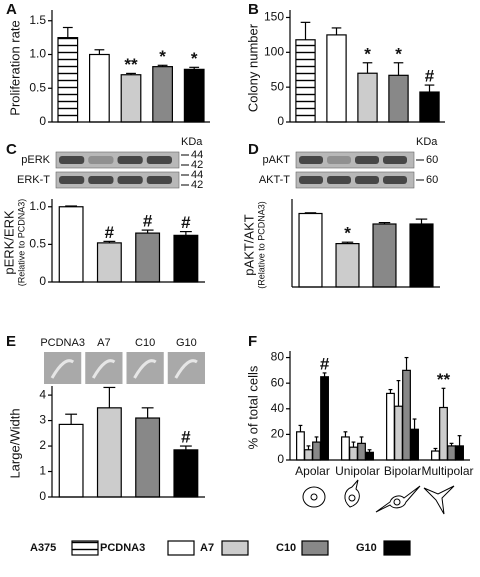 The image size is (480, 577). I want to click on marker-label: 42, so click(197, 185).